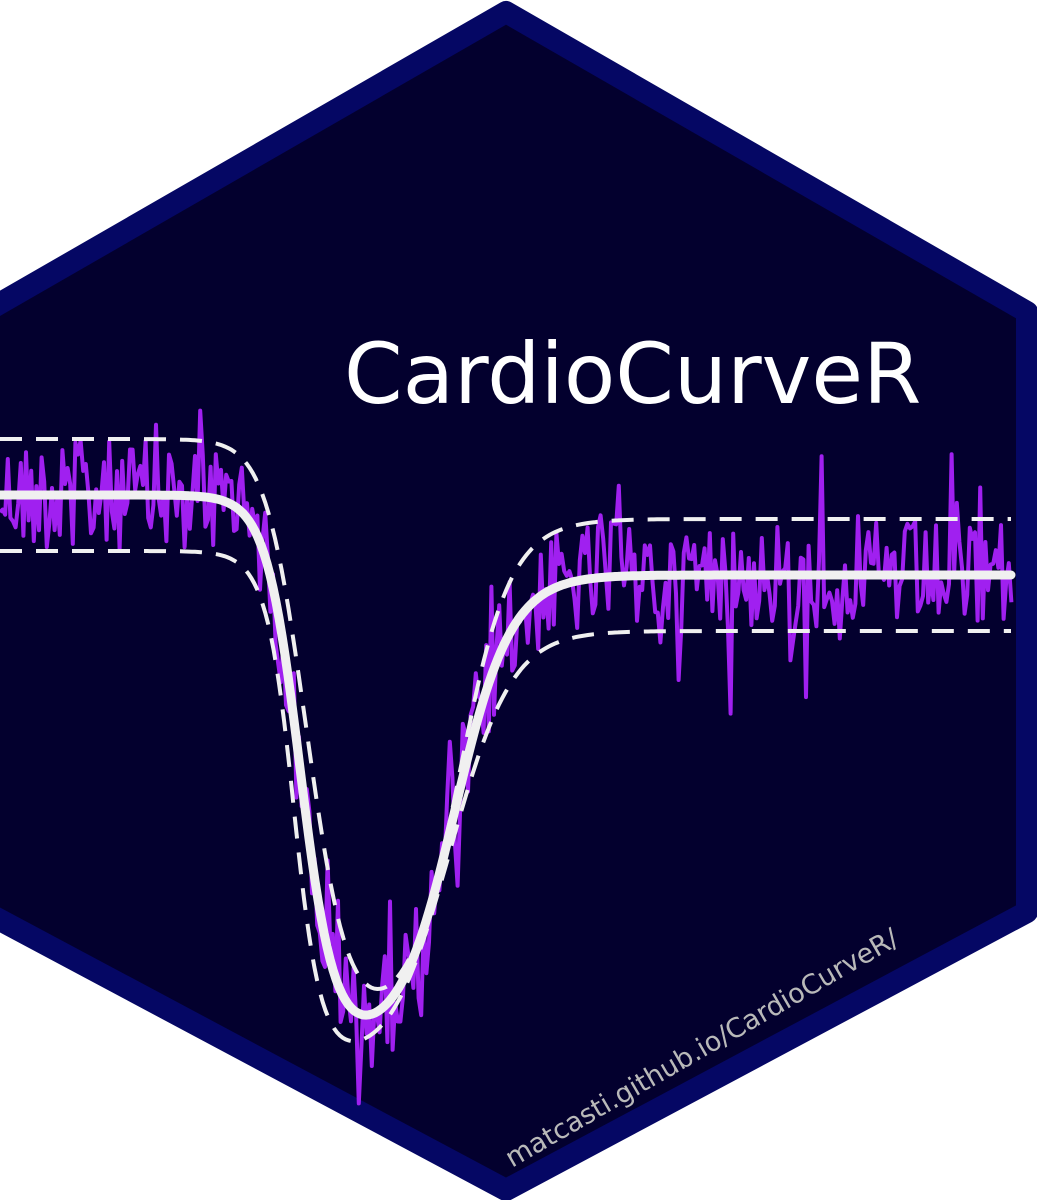 Image resolution: width=1037 pixels, height=1200 pixels. What do you see at coordinates (632, 374) in the screenshot?
I see `package-title: CardioCurveR` at bounding box center [632, 374].